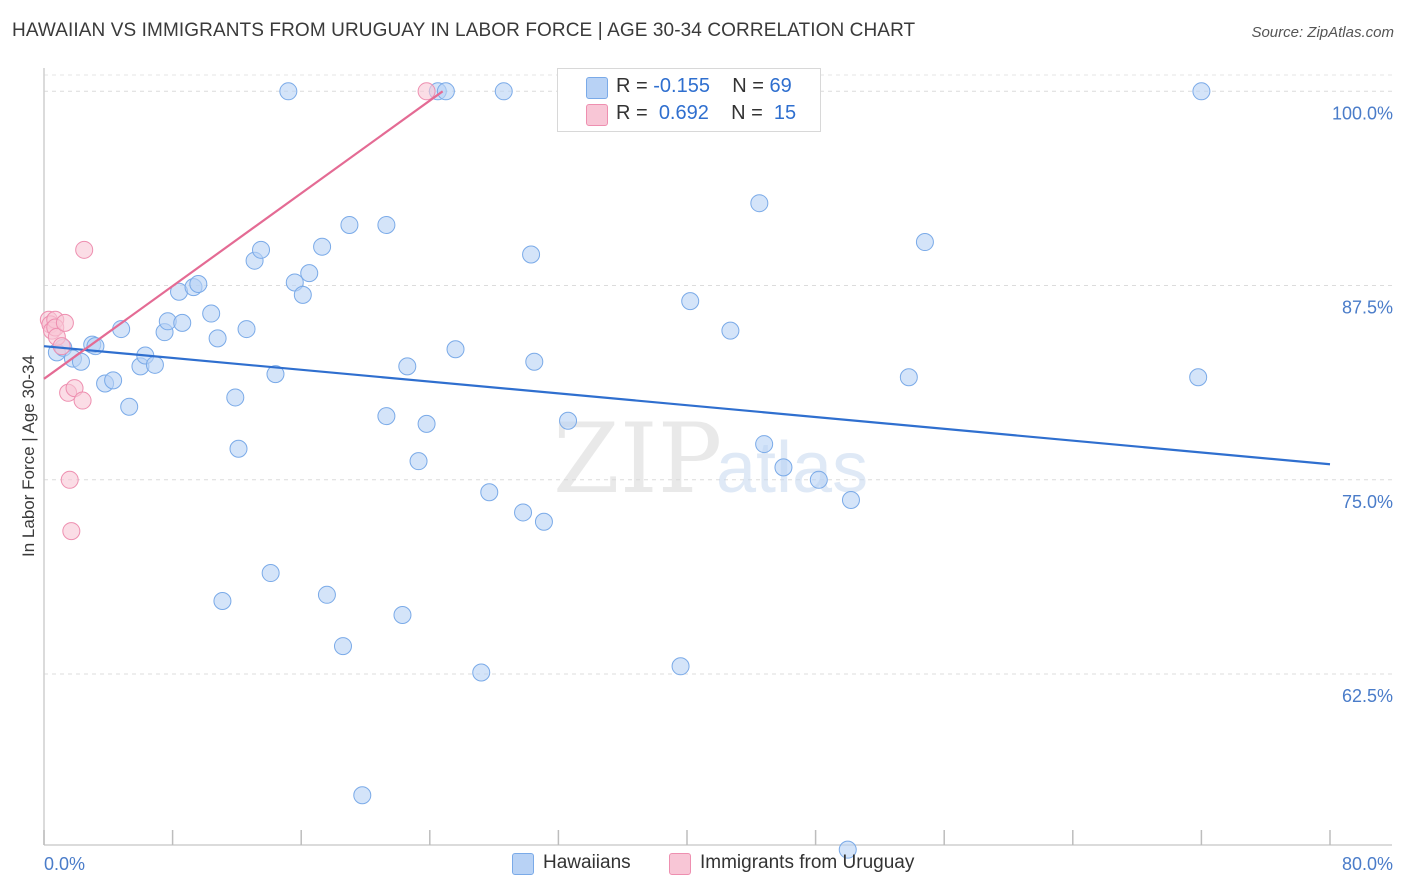 The width and height of the screenshot is (1406, 892). I want to click on x-tick-labels: 0.0% 80.0%, so click(718, 864).